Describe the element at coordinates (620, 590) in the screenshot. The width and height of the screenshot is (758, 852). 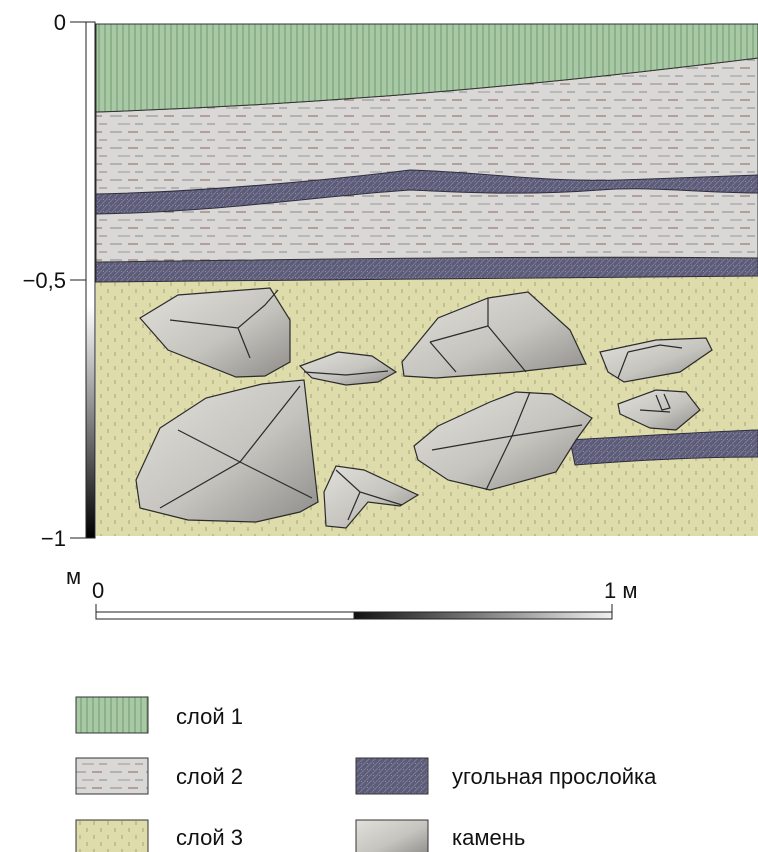
I see `scale-end-label: 1 м` at that location.